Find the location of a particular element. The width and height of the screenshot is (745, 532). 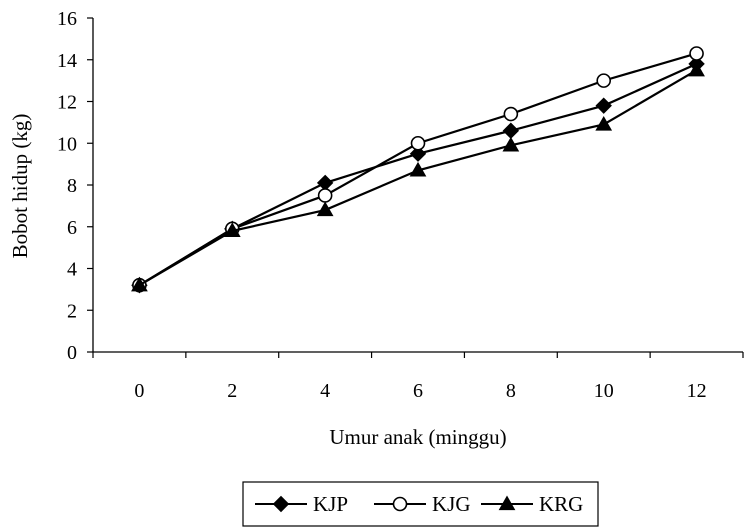

y-axis-ticks: 0 2 4 6 8 10 12 14 16 is located at coordinates (75, 186).